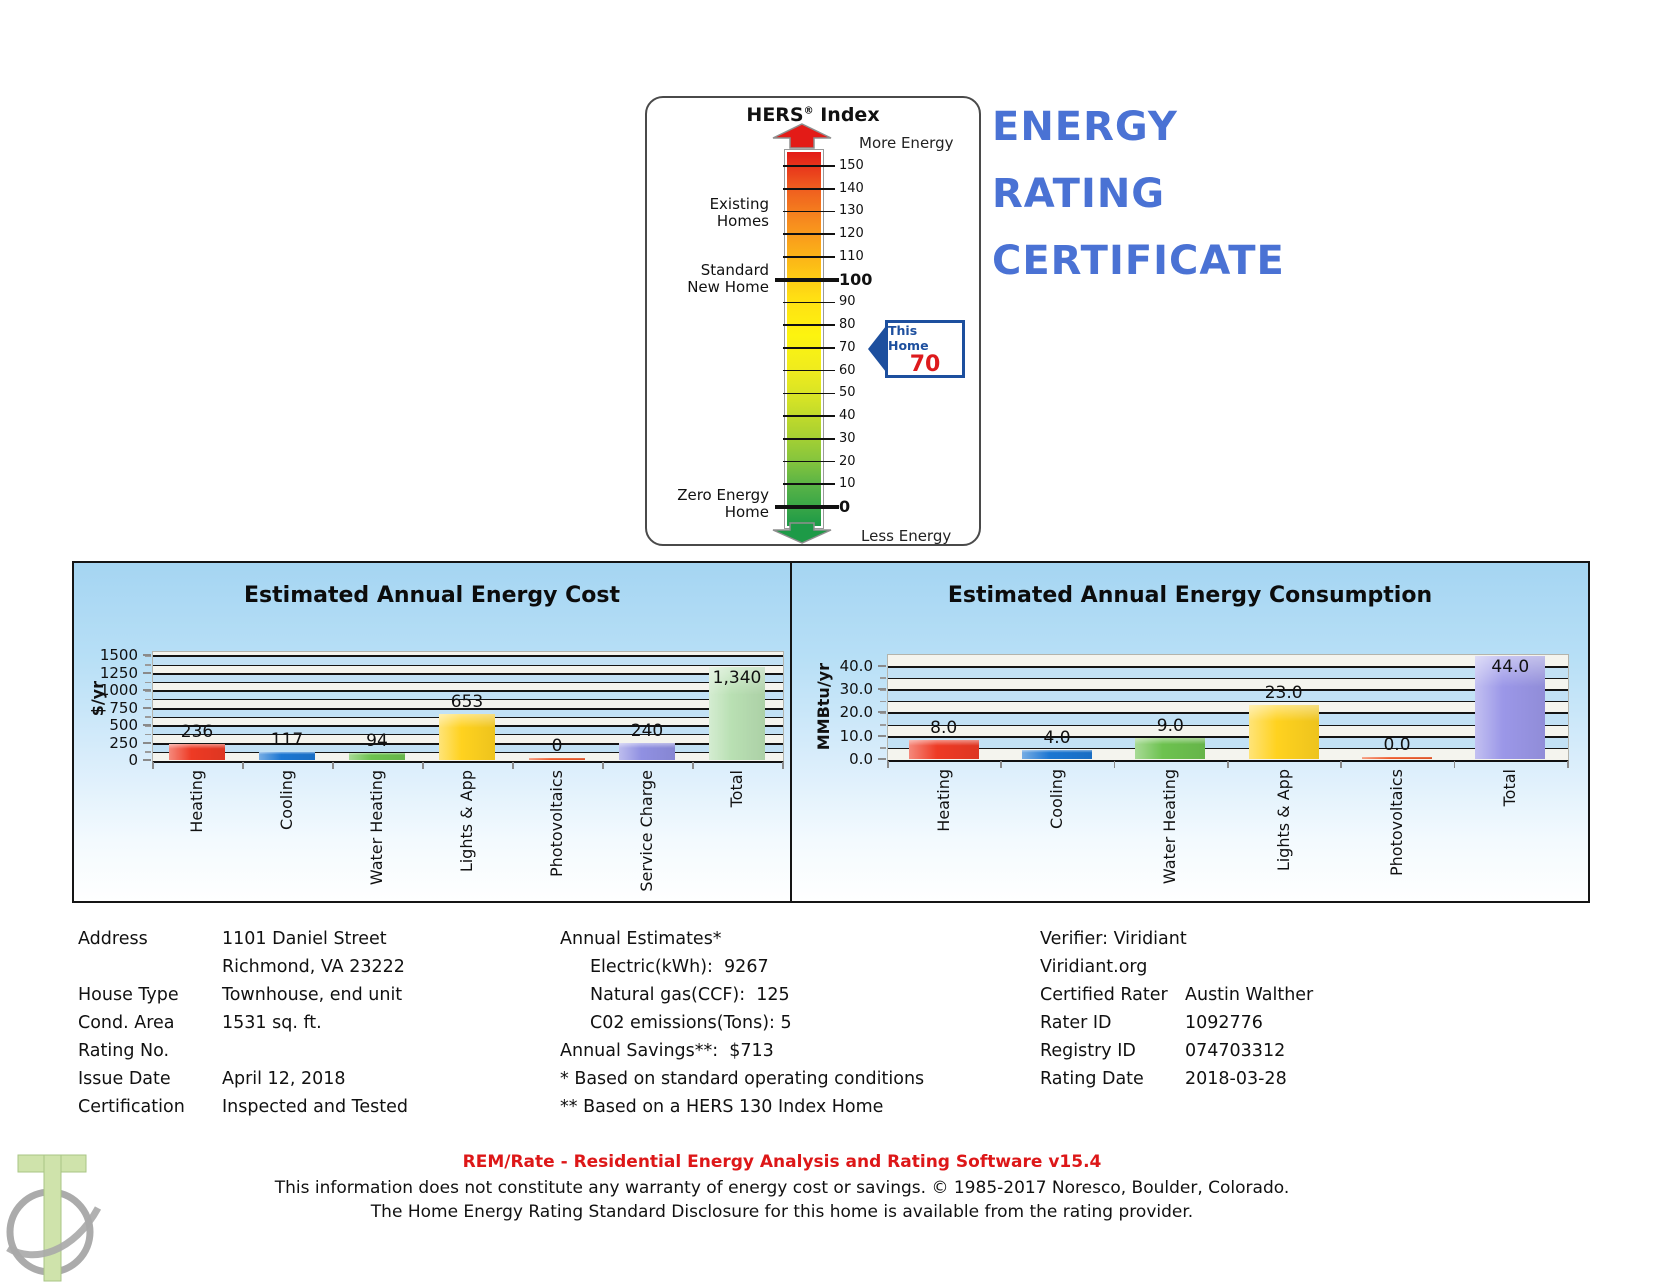 The image size is (1662, 1284). Describe the element at coordinates (54, 1218) in the screenshot. I see `provider-logo` at that location.